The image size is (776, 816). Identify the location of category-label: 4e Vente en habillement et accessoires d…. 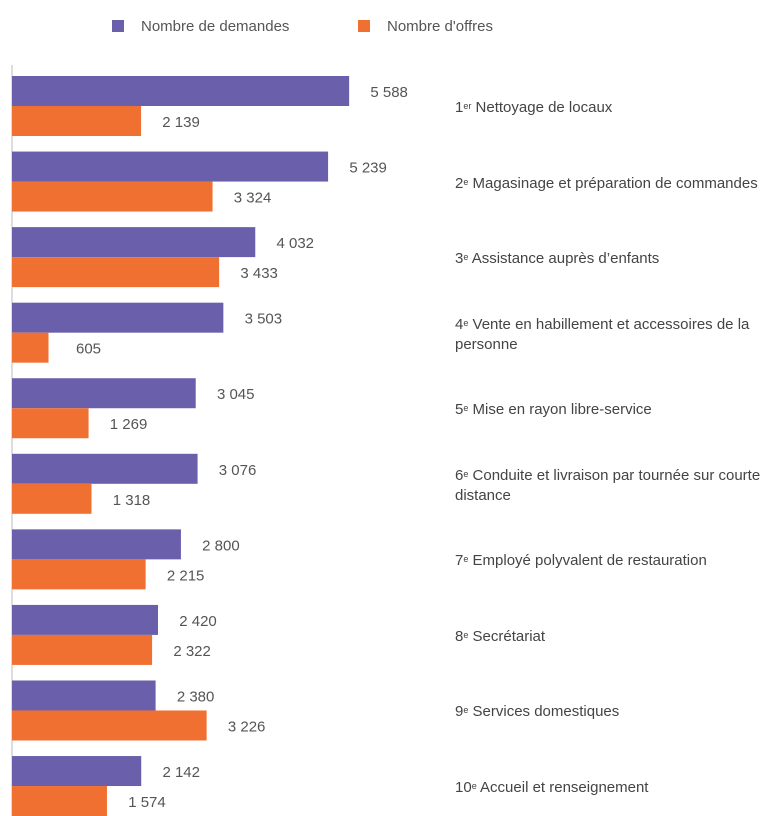
(602, 334).